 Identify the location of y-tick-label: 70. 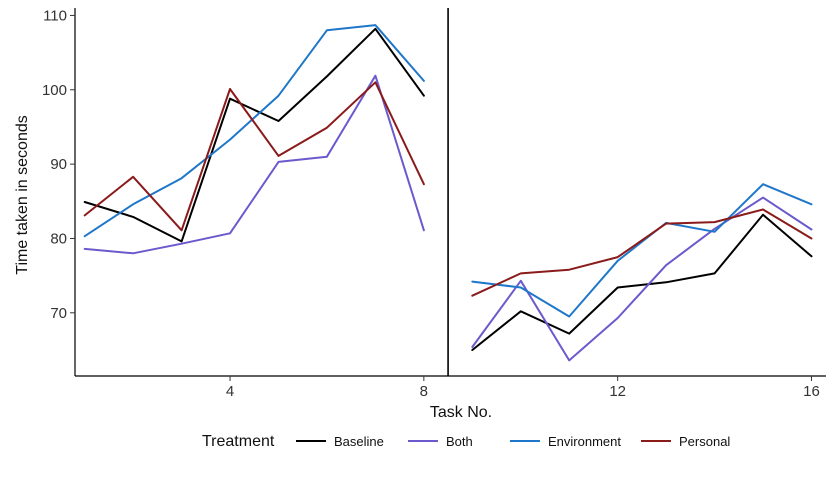
(58, 313).